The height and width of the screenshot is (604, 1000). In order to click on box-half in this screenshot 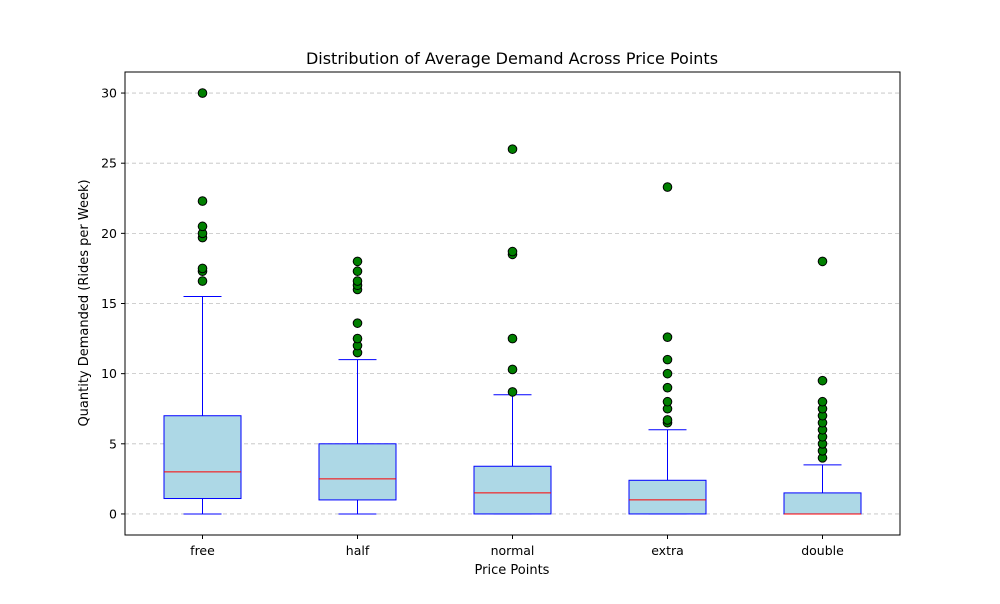, I will do `click(357, 385)`.